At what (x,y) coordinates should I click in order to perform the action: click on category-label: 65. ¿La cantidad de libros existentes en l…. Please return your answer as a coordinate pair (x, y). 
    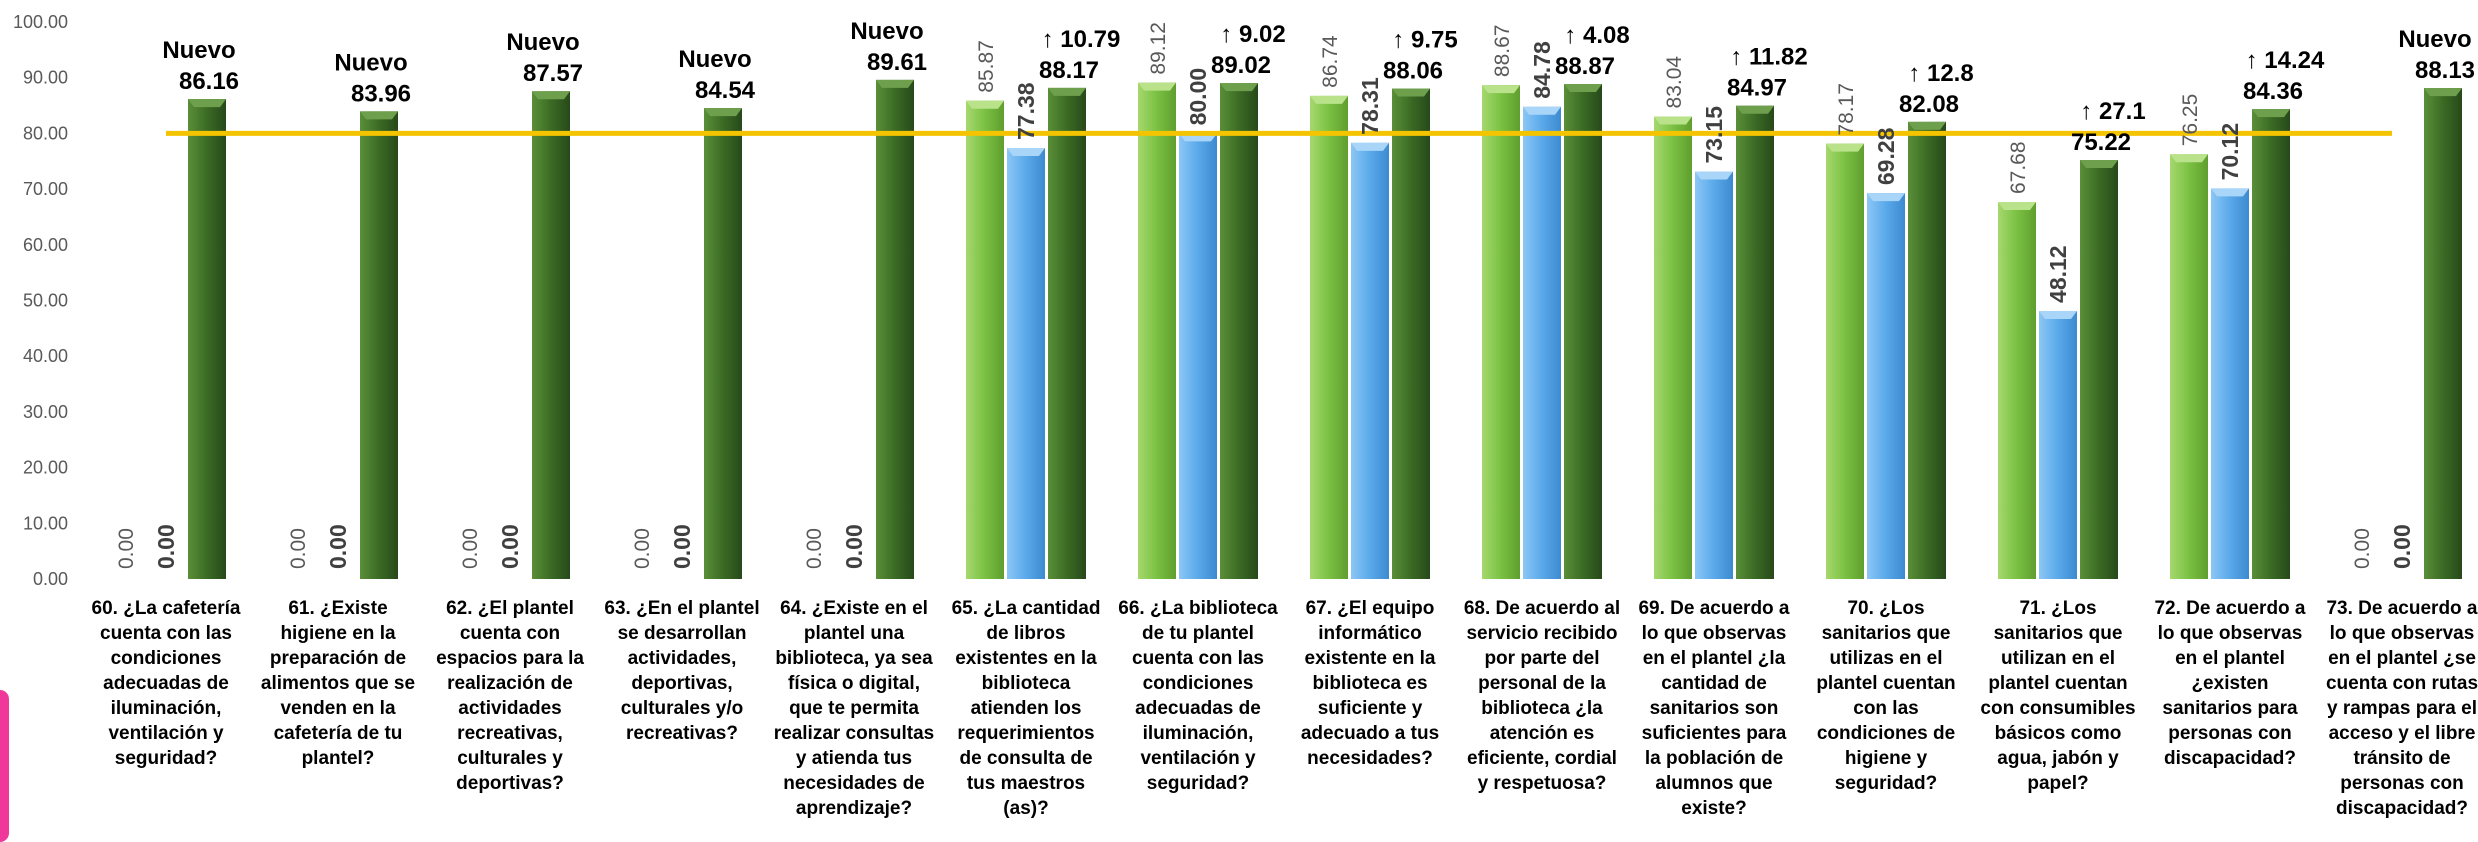
    Looking at the image, I should click on (1026, 708).